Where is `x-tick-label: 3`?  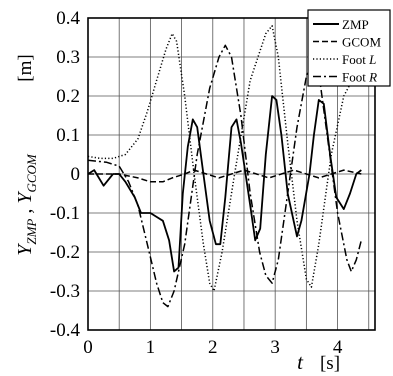
x-tick-label: 3 is located at coordinates (275, 347).